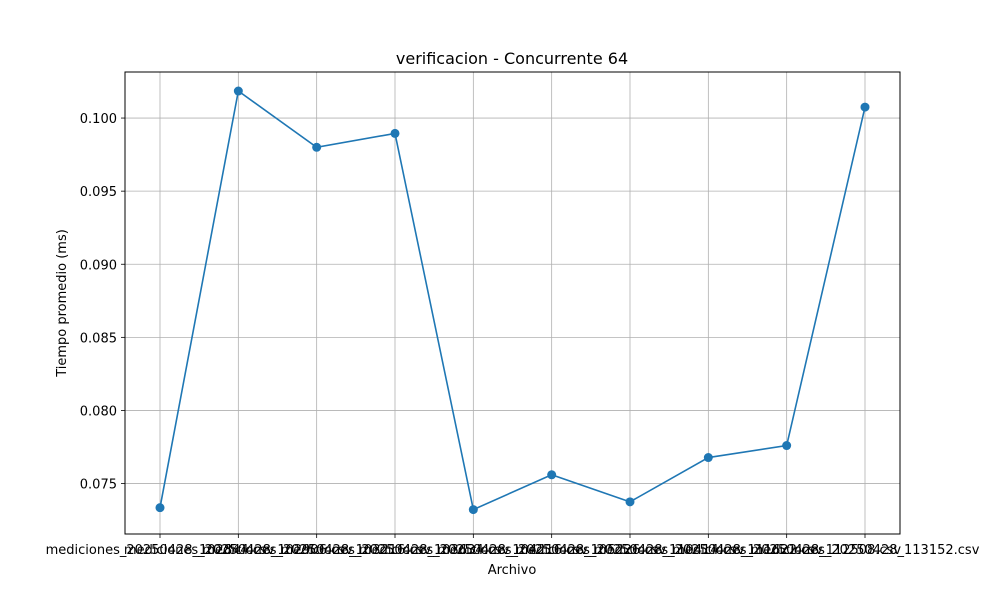 Image resolution: width=1000 pixels, height=600 pixels. What do you see at coordinates (473, 550) in the screenshot?
I see `x-tick-label: mediciones_20250428_104216.csv` at bounding box center [473, 550].